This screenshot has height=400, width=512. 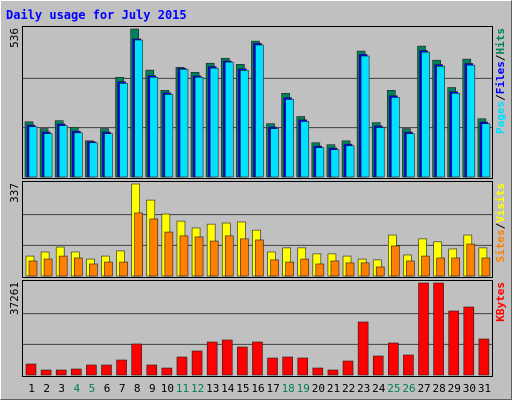 What do you see at coordinates (500, 77) in the screenshot?
I see `legend-entry: Files` at bounding box center [500, 77].